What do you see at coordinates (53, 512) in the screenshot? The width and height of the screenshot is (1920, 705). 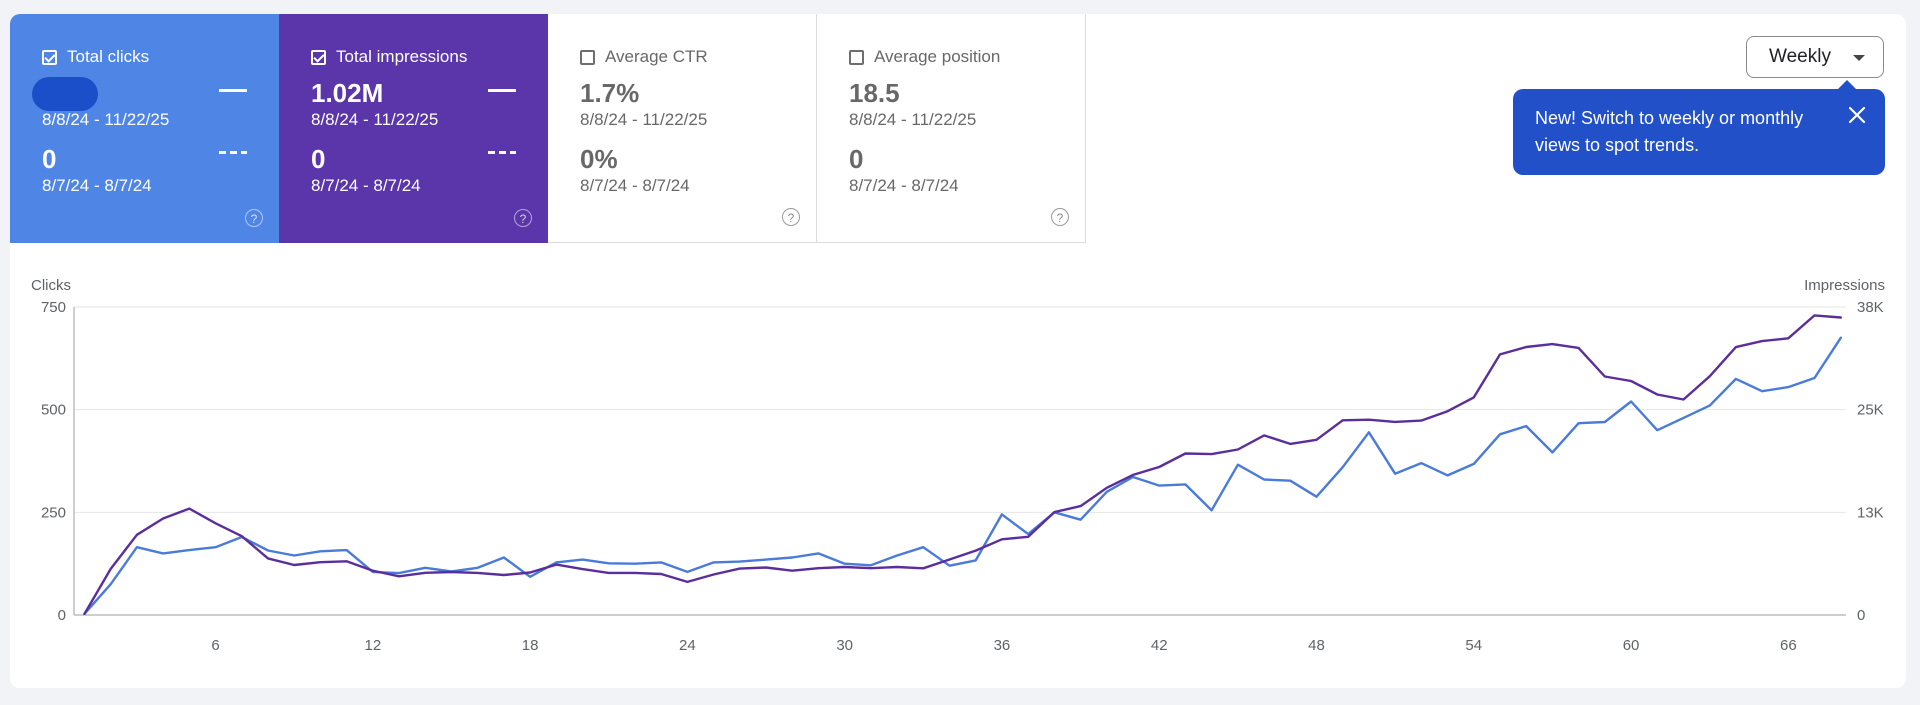 I see `y-tick-label: 250` at bounding box center [53, 512].